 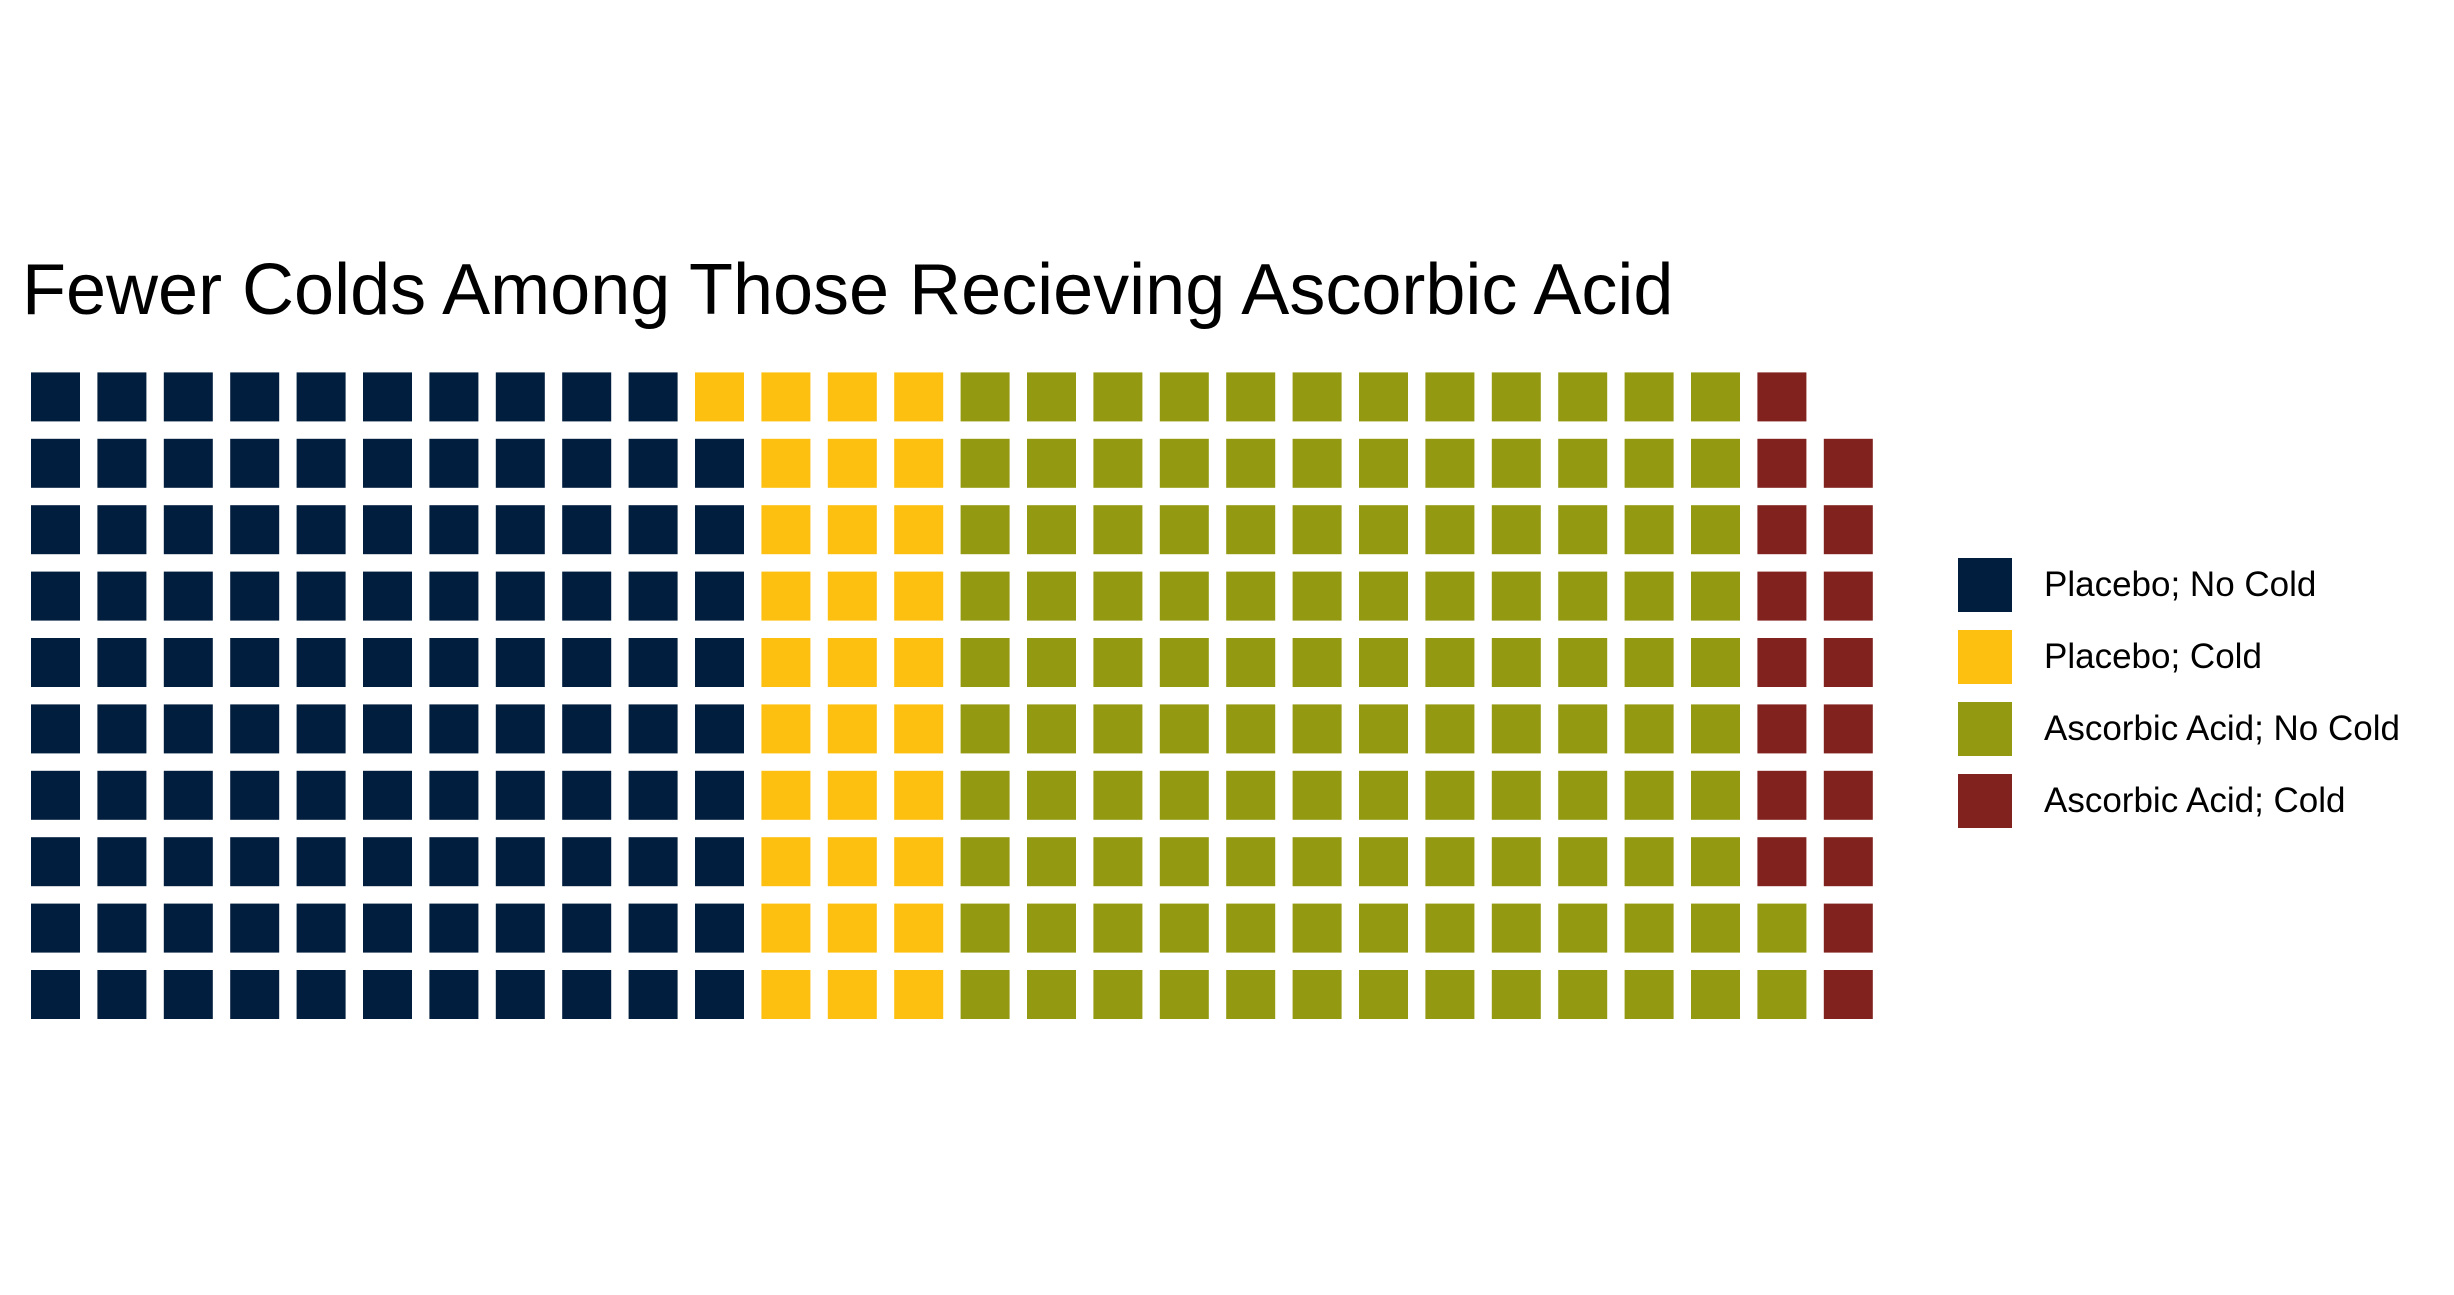 I want to click on legend-label: Ascorbic Acid; Cold, so click(x=2195, y=800).